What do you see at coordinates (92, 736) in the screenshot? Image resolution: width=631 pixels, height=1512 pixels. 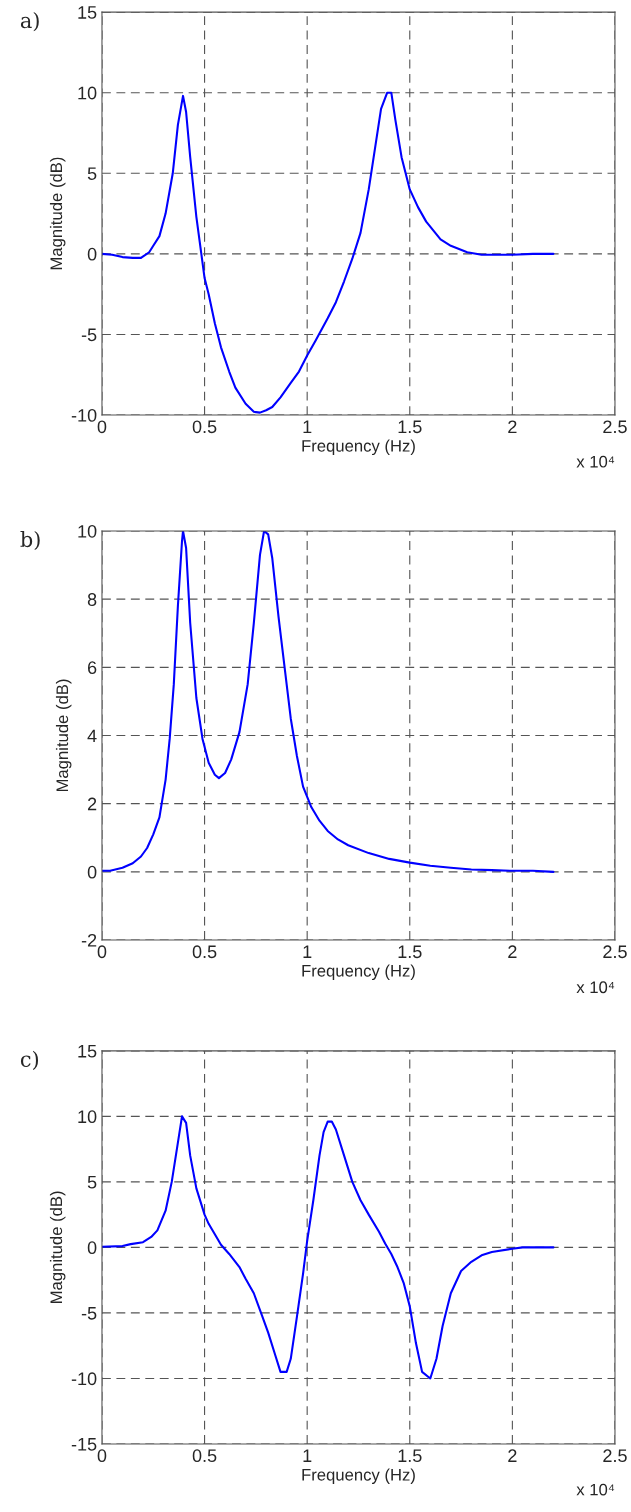 I see `y-tick-label: 4` at bounding box center [92, 736].